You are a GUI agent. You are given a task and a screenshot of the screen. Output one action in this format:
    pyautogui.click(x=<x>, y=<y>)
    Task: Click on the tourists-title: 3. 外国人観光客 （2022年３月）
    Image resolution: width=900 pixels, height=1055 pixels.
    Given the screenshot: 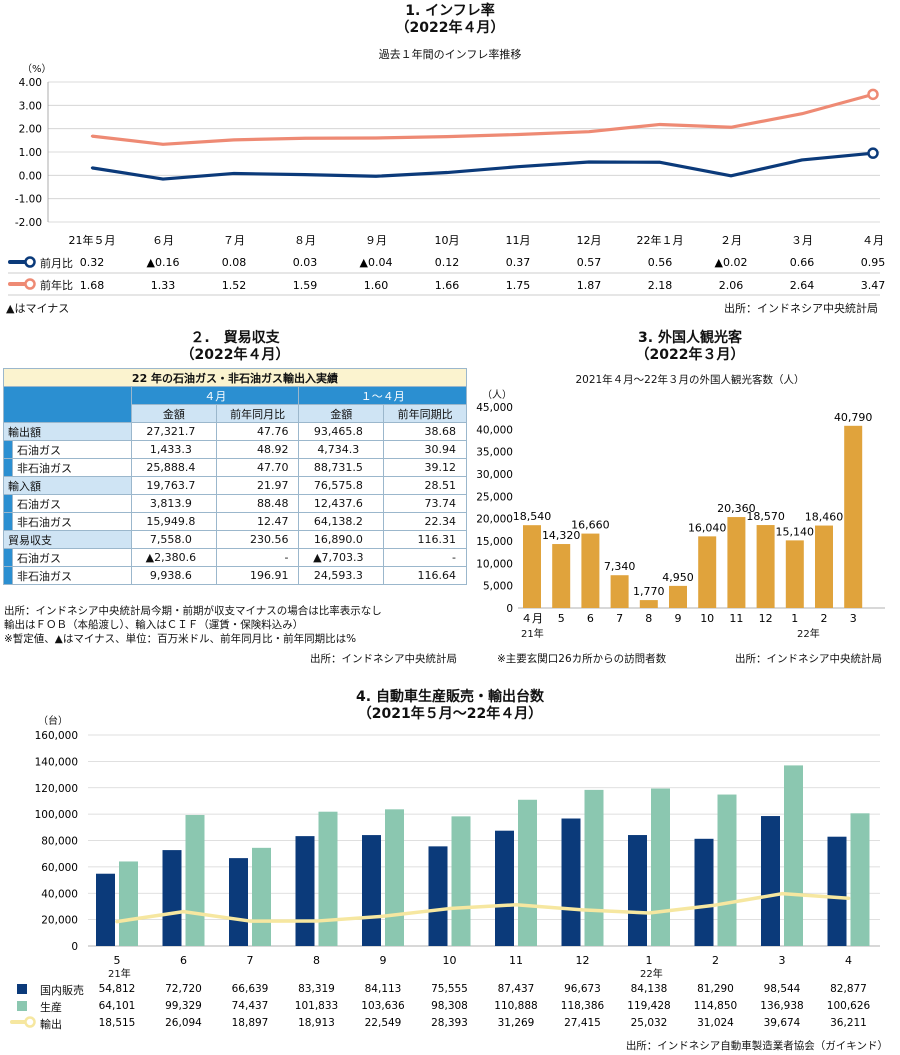 What is the action you would take?
    pyautogui.click(x=690, y=347)
    